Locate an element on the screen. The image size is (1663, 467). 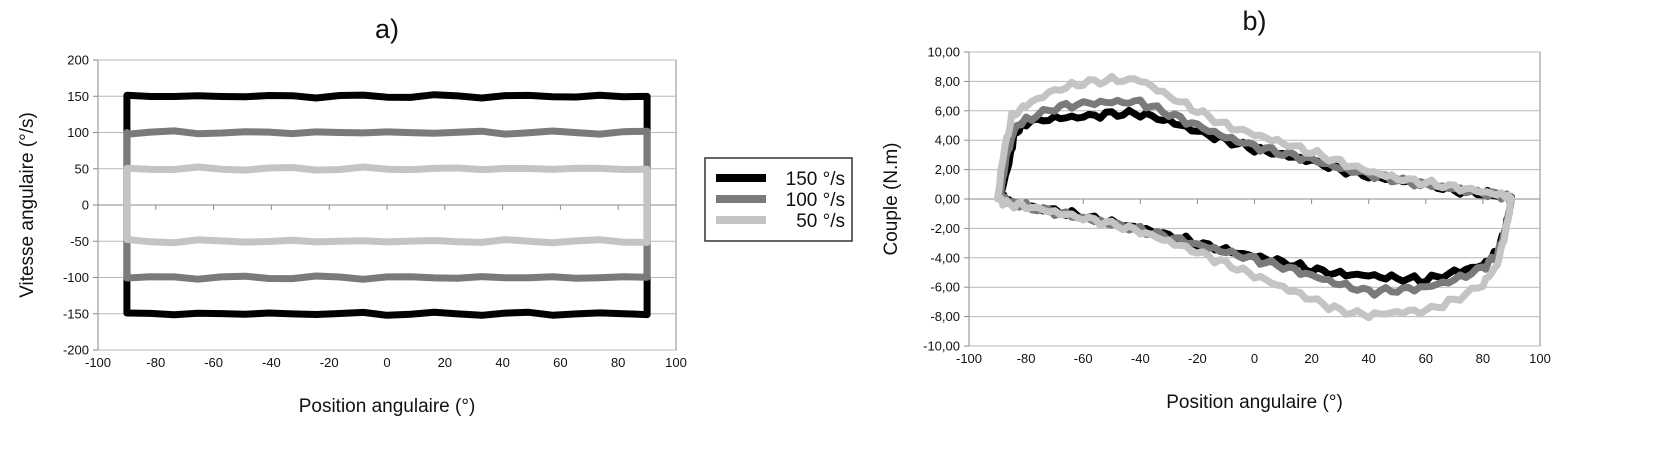
y-tick-label: 4,00 is located at coordinates (947, 140).